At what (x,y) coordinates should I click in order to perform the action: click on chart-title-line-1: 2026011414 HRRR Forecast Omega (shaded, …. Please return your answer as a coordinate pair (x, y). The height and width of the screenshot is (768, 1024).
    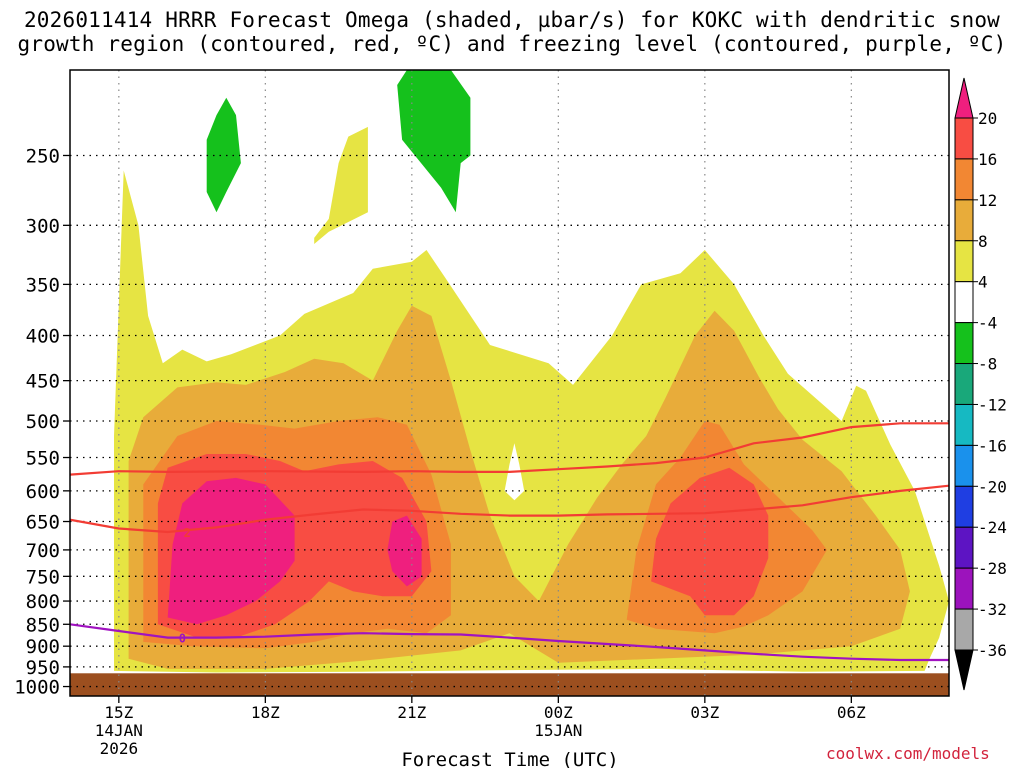
    Looking at the image, I should click on (512, 20).